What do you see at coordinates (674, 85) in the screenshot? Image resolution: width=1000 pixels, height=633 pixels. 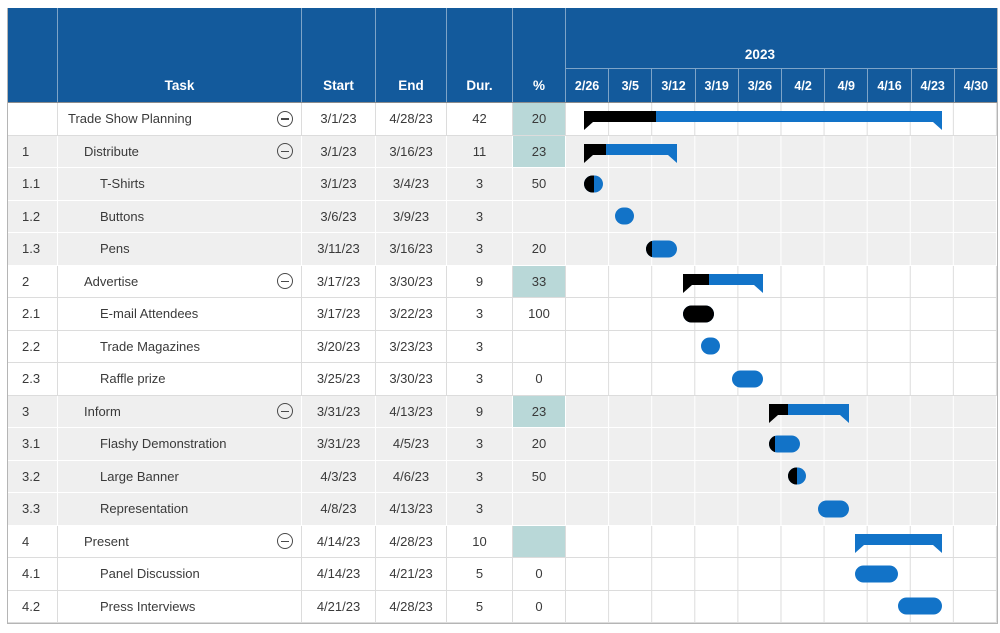 I see `timeline-week-label: 3/12` at bounding box center [674, 85].